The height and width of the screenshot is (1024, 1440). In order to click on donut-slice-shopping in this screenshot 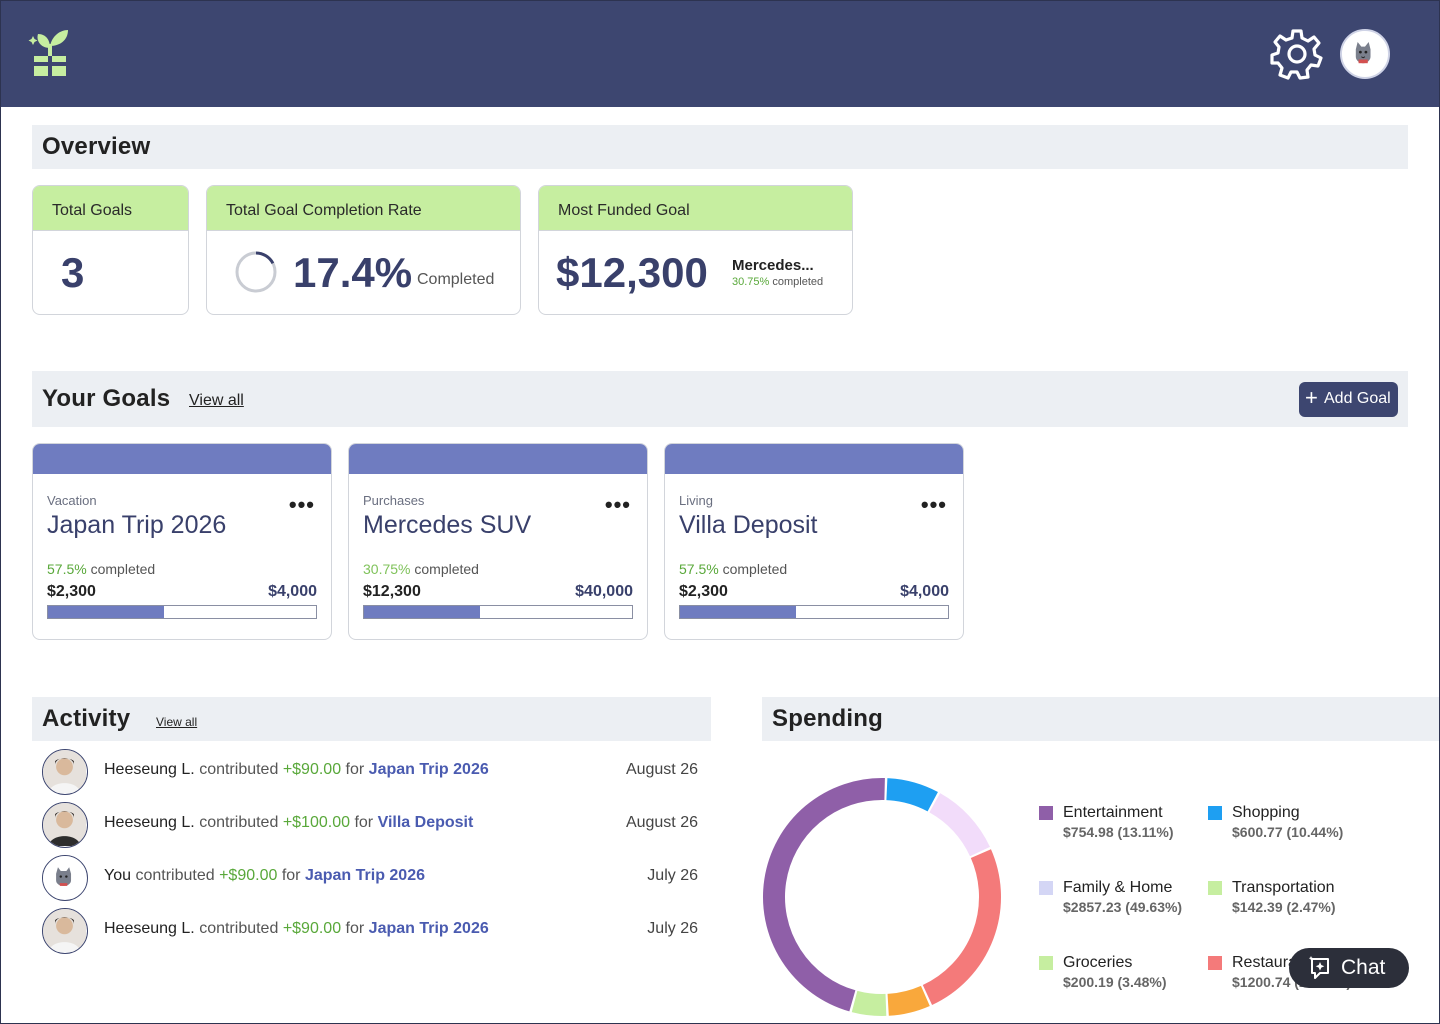, I will do `click(912, 795)`.